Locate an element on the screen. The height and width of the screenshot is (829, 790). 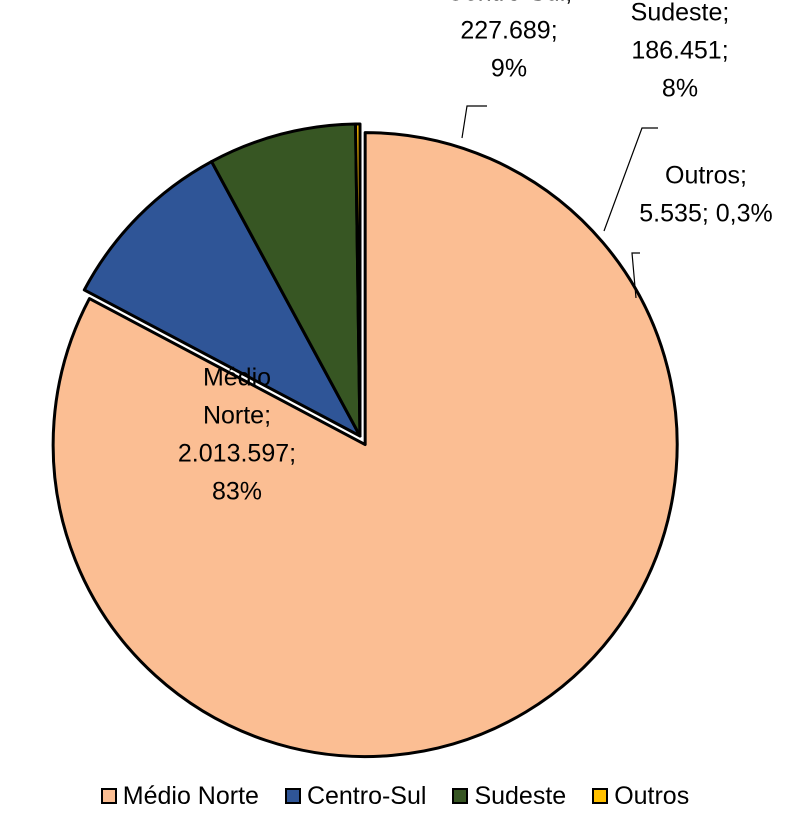
legend-item-medio-norte: Médio Norte is located at coordinates (179, 796).